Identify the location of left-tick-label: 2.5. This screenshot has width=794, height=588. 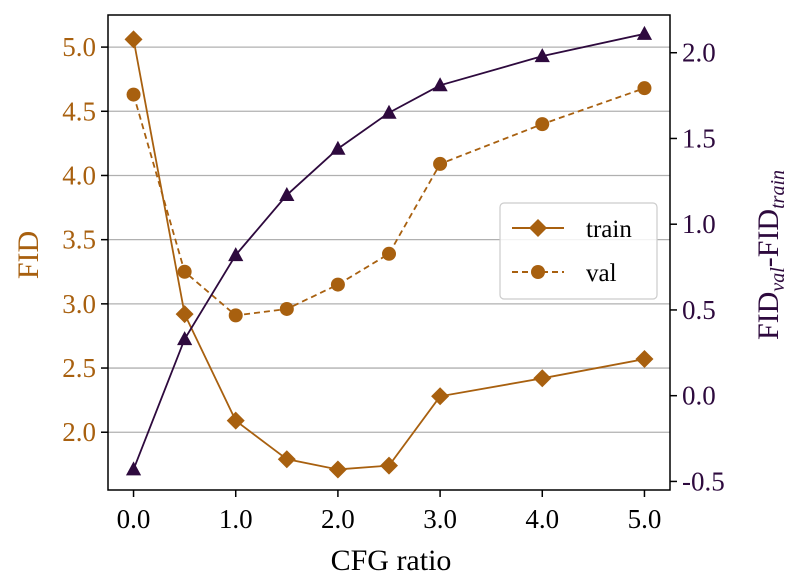
(79, 368).